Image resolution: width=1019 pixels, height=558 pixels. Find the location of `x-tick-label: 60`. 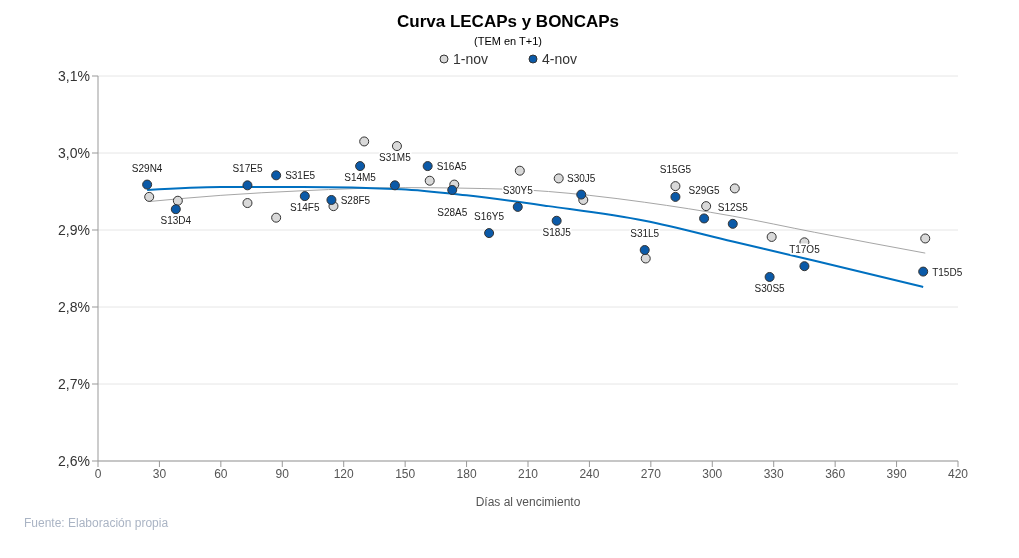

x-tick-label: 60 is located at coordinates (221, 473).